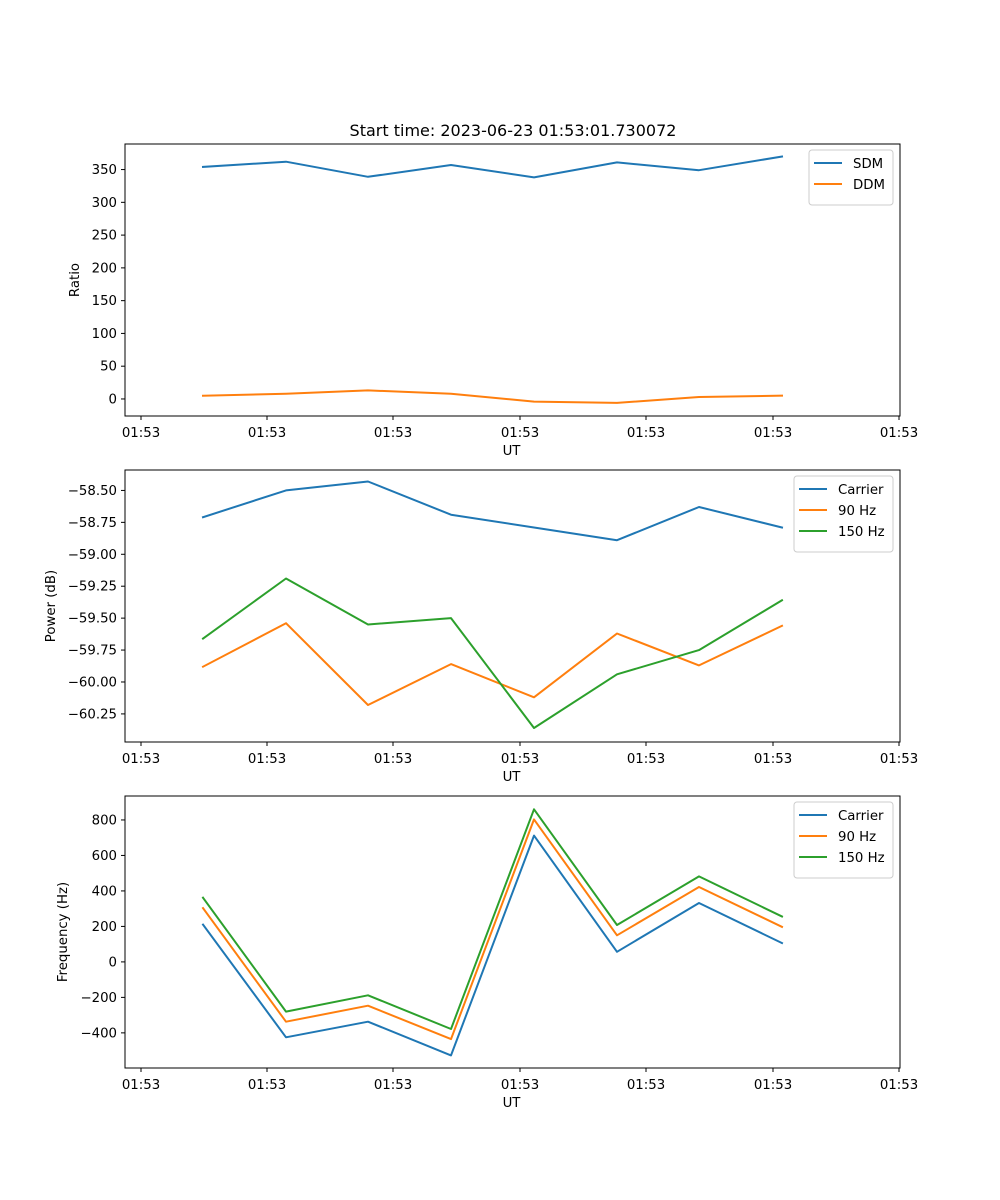  I want to click on legend: SDM DDM, so click(851, 177).